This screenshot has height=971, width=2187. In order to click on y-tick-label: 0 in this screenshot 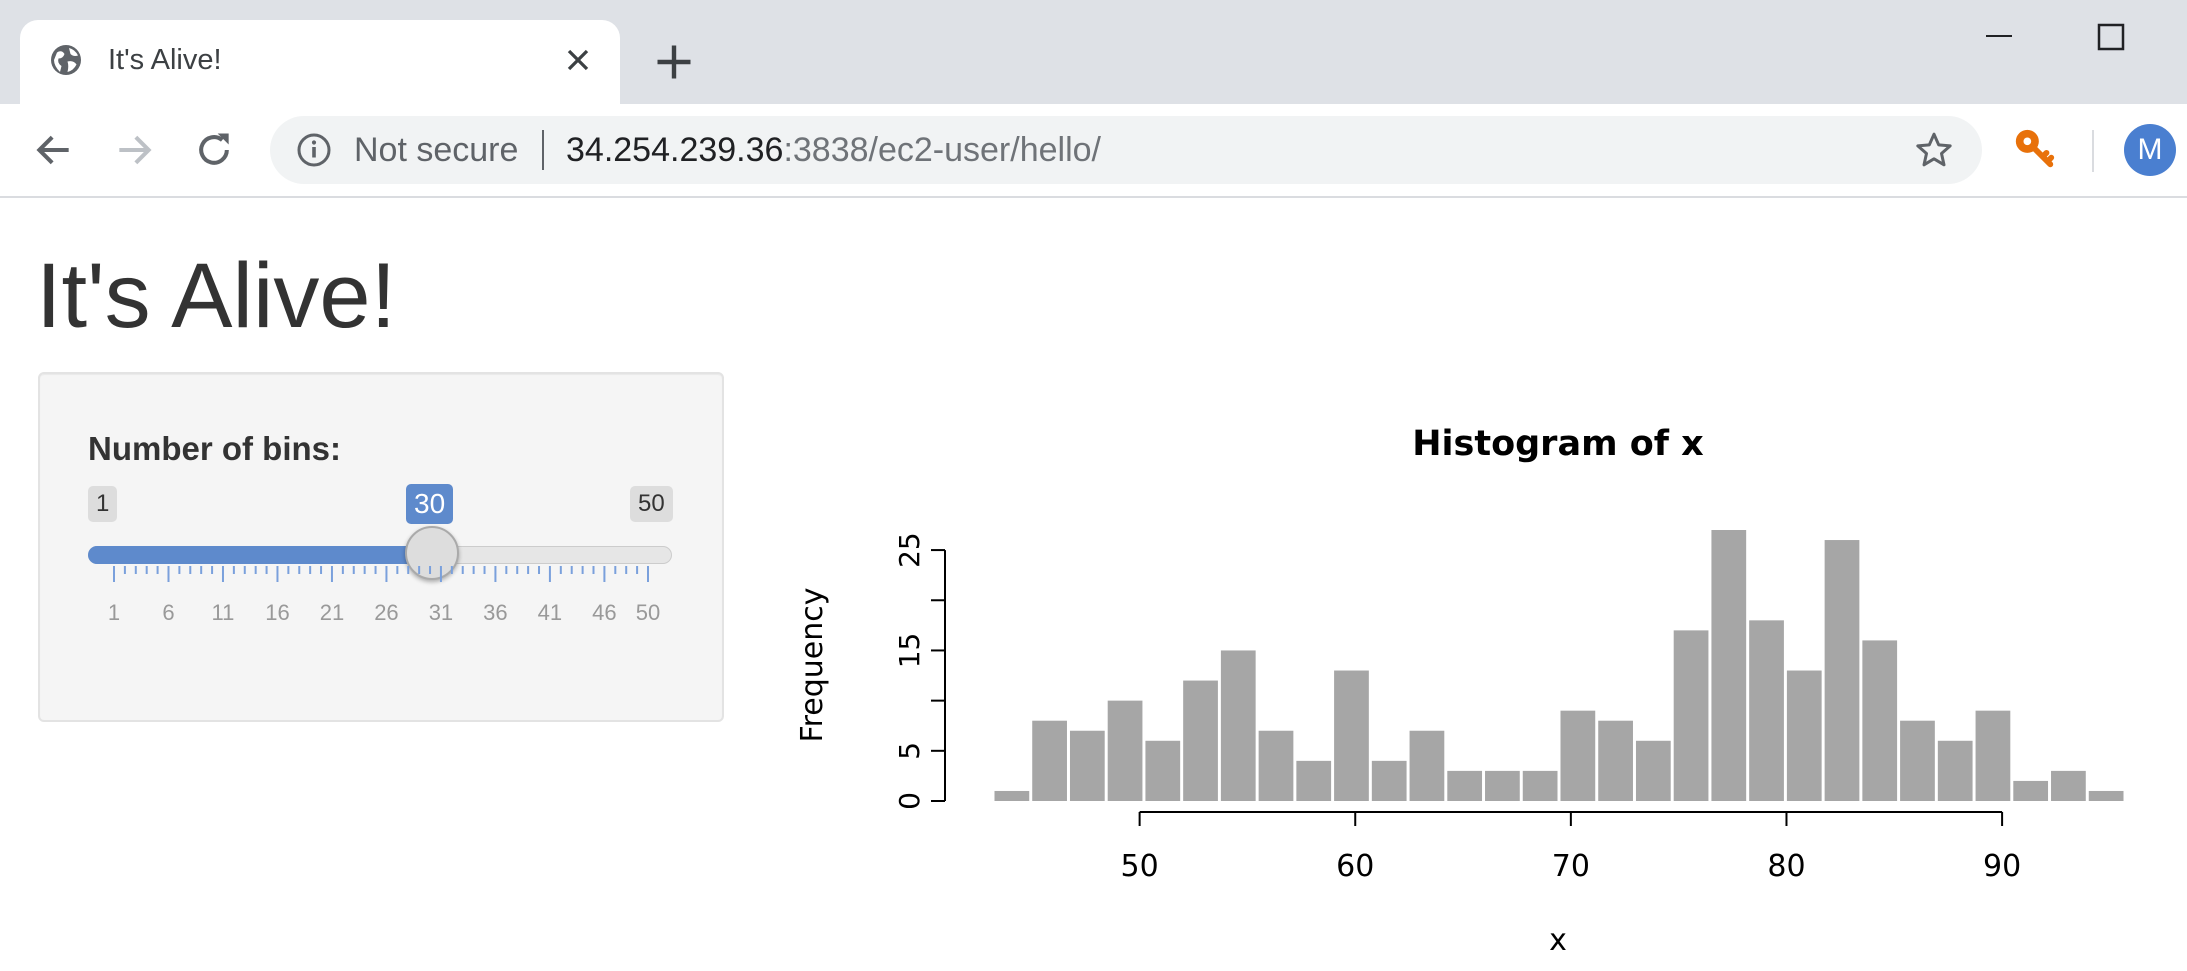, I will do `click(909, 801)`.